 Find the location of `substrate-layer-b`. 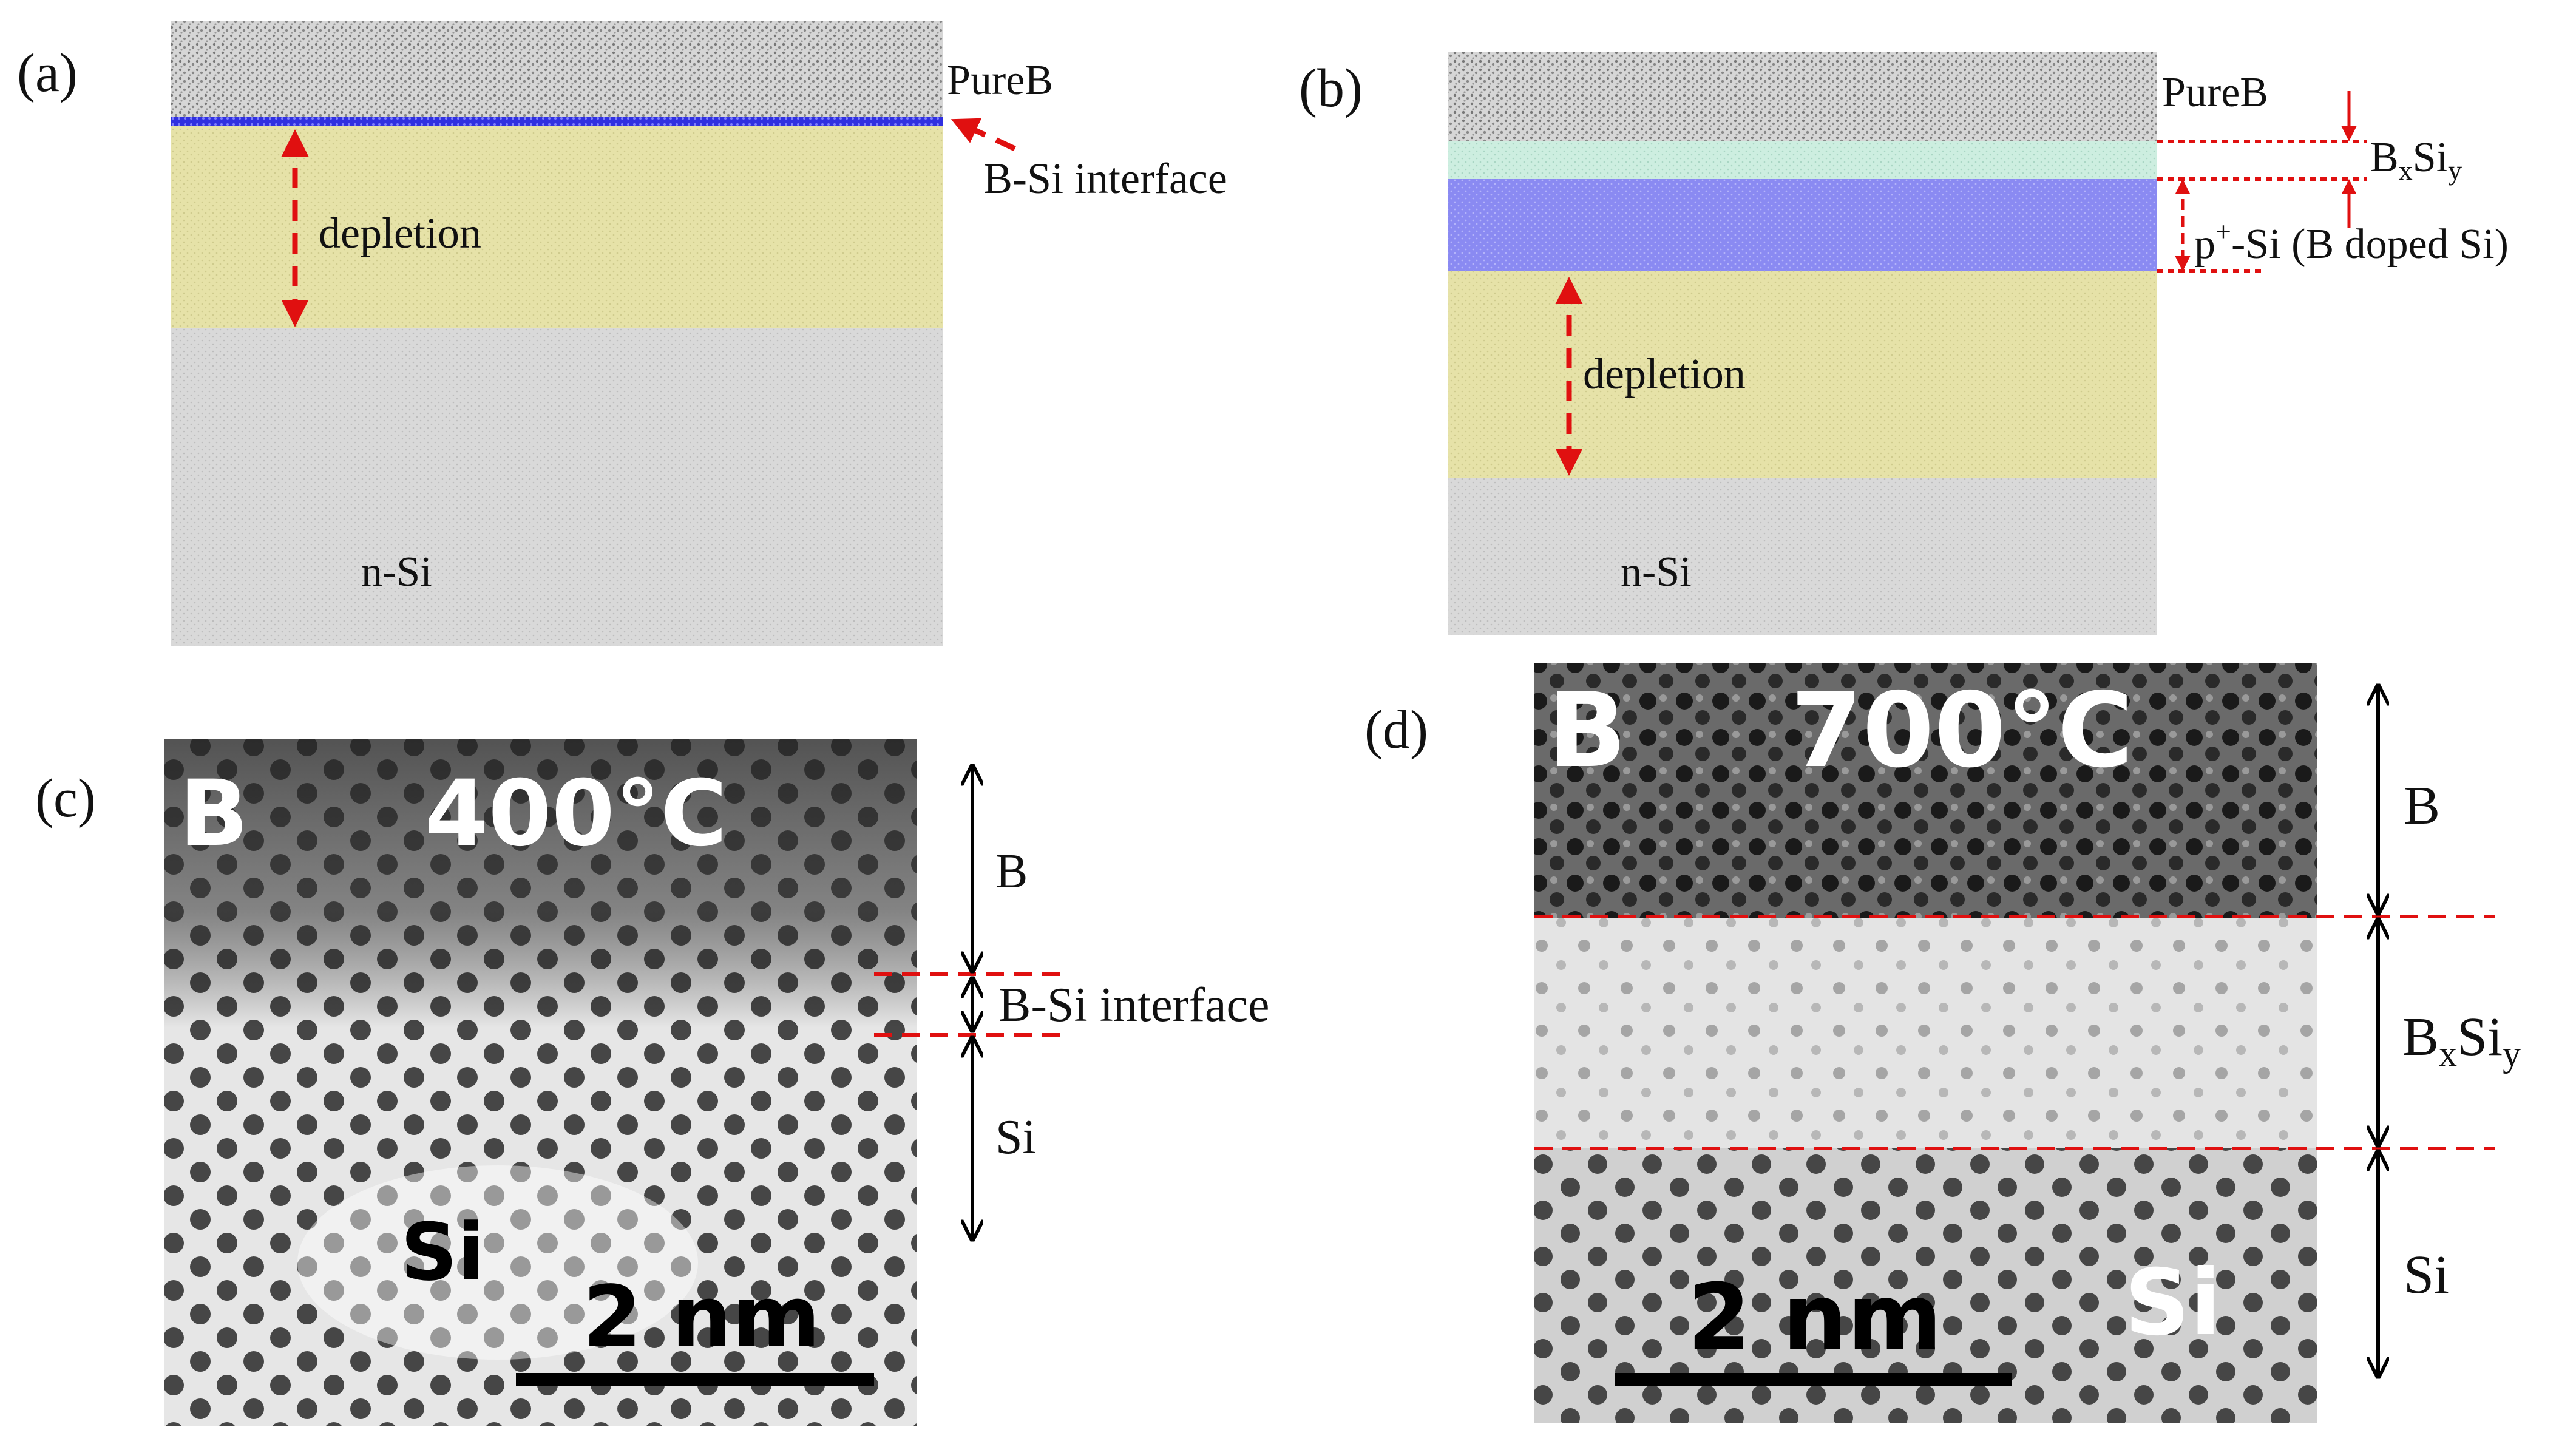

substrate-layer-b is located at coordinates (1803, 556).